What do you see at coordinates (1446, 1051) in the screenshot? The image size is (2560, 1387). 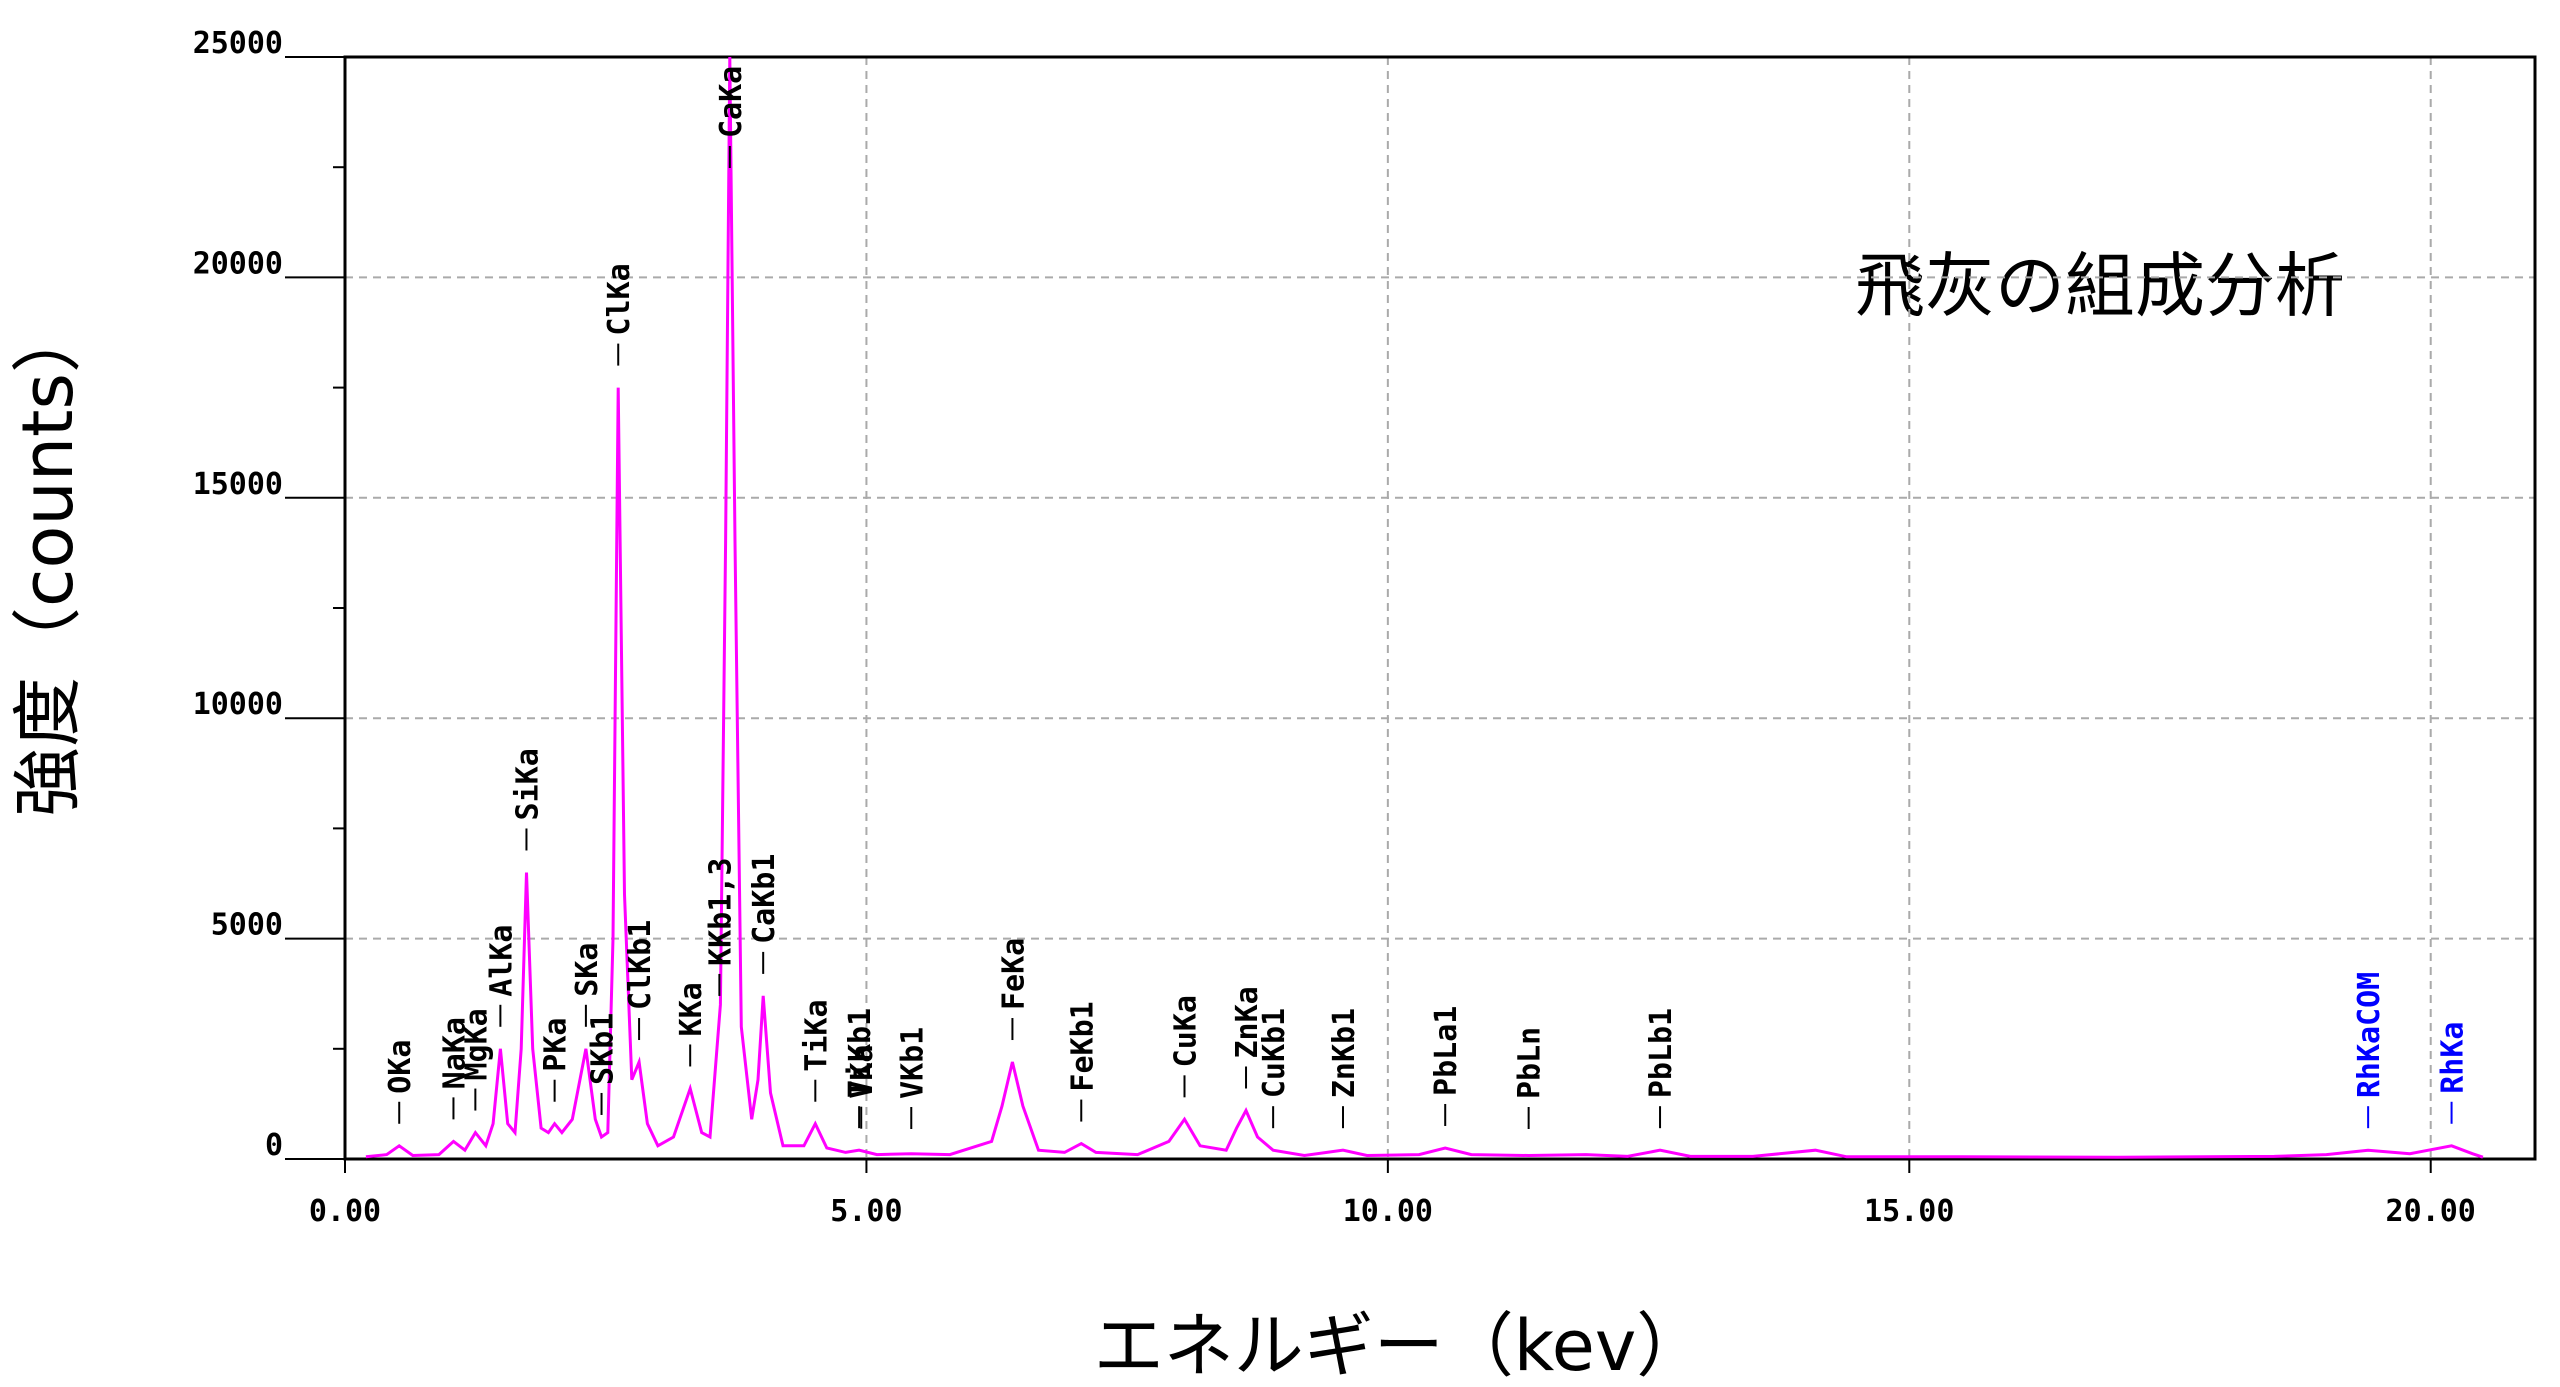 I see `peak-label: PbLa1` at bounding box center [1446, 1051].